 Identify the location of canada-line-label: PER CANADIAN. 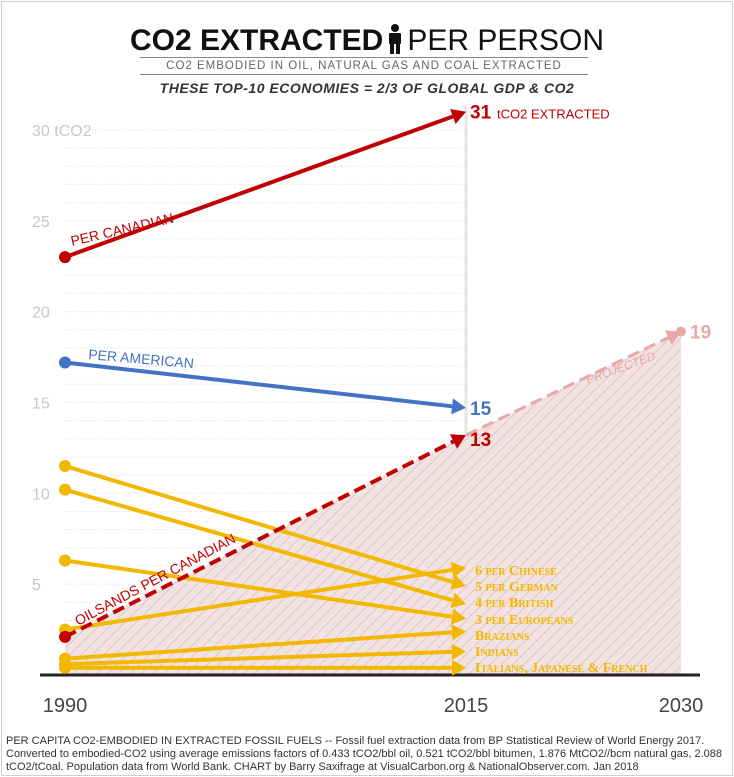
(122, 229).